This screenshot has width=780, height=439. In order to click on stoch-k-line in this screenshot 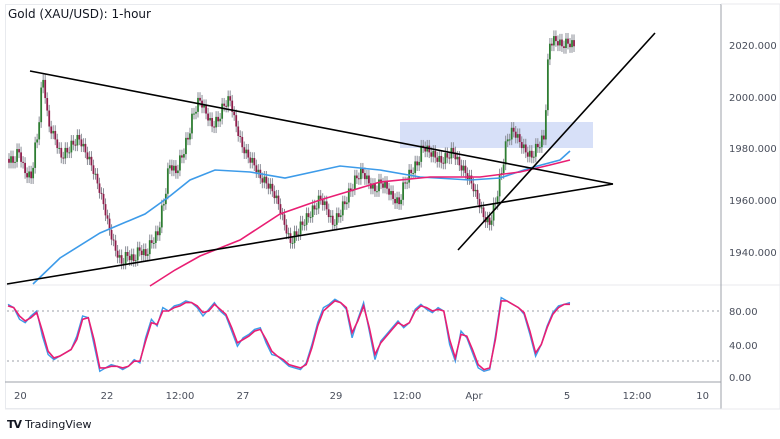, I will do `click(289, 334)`.